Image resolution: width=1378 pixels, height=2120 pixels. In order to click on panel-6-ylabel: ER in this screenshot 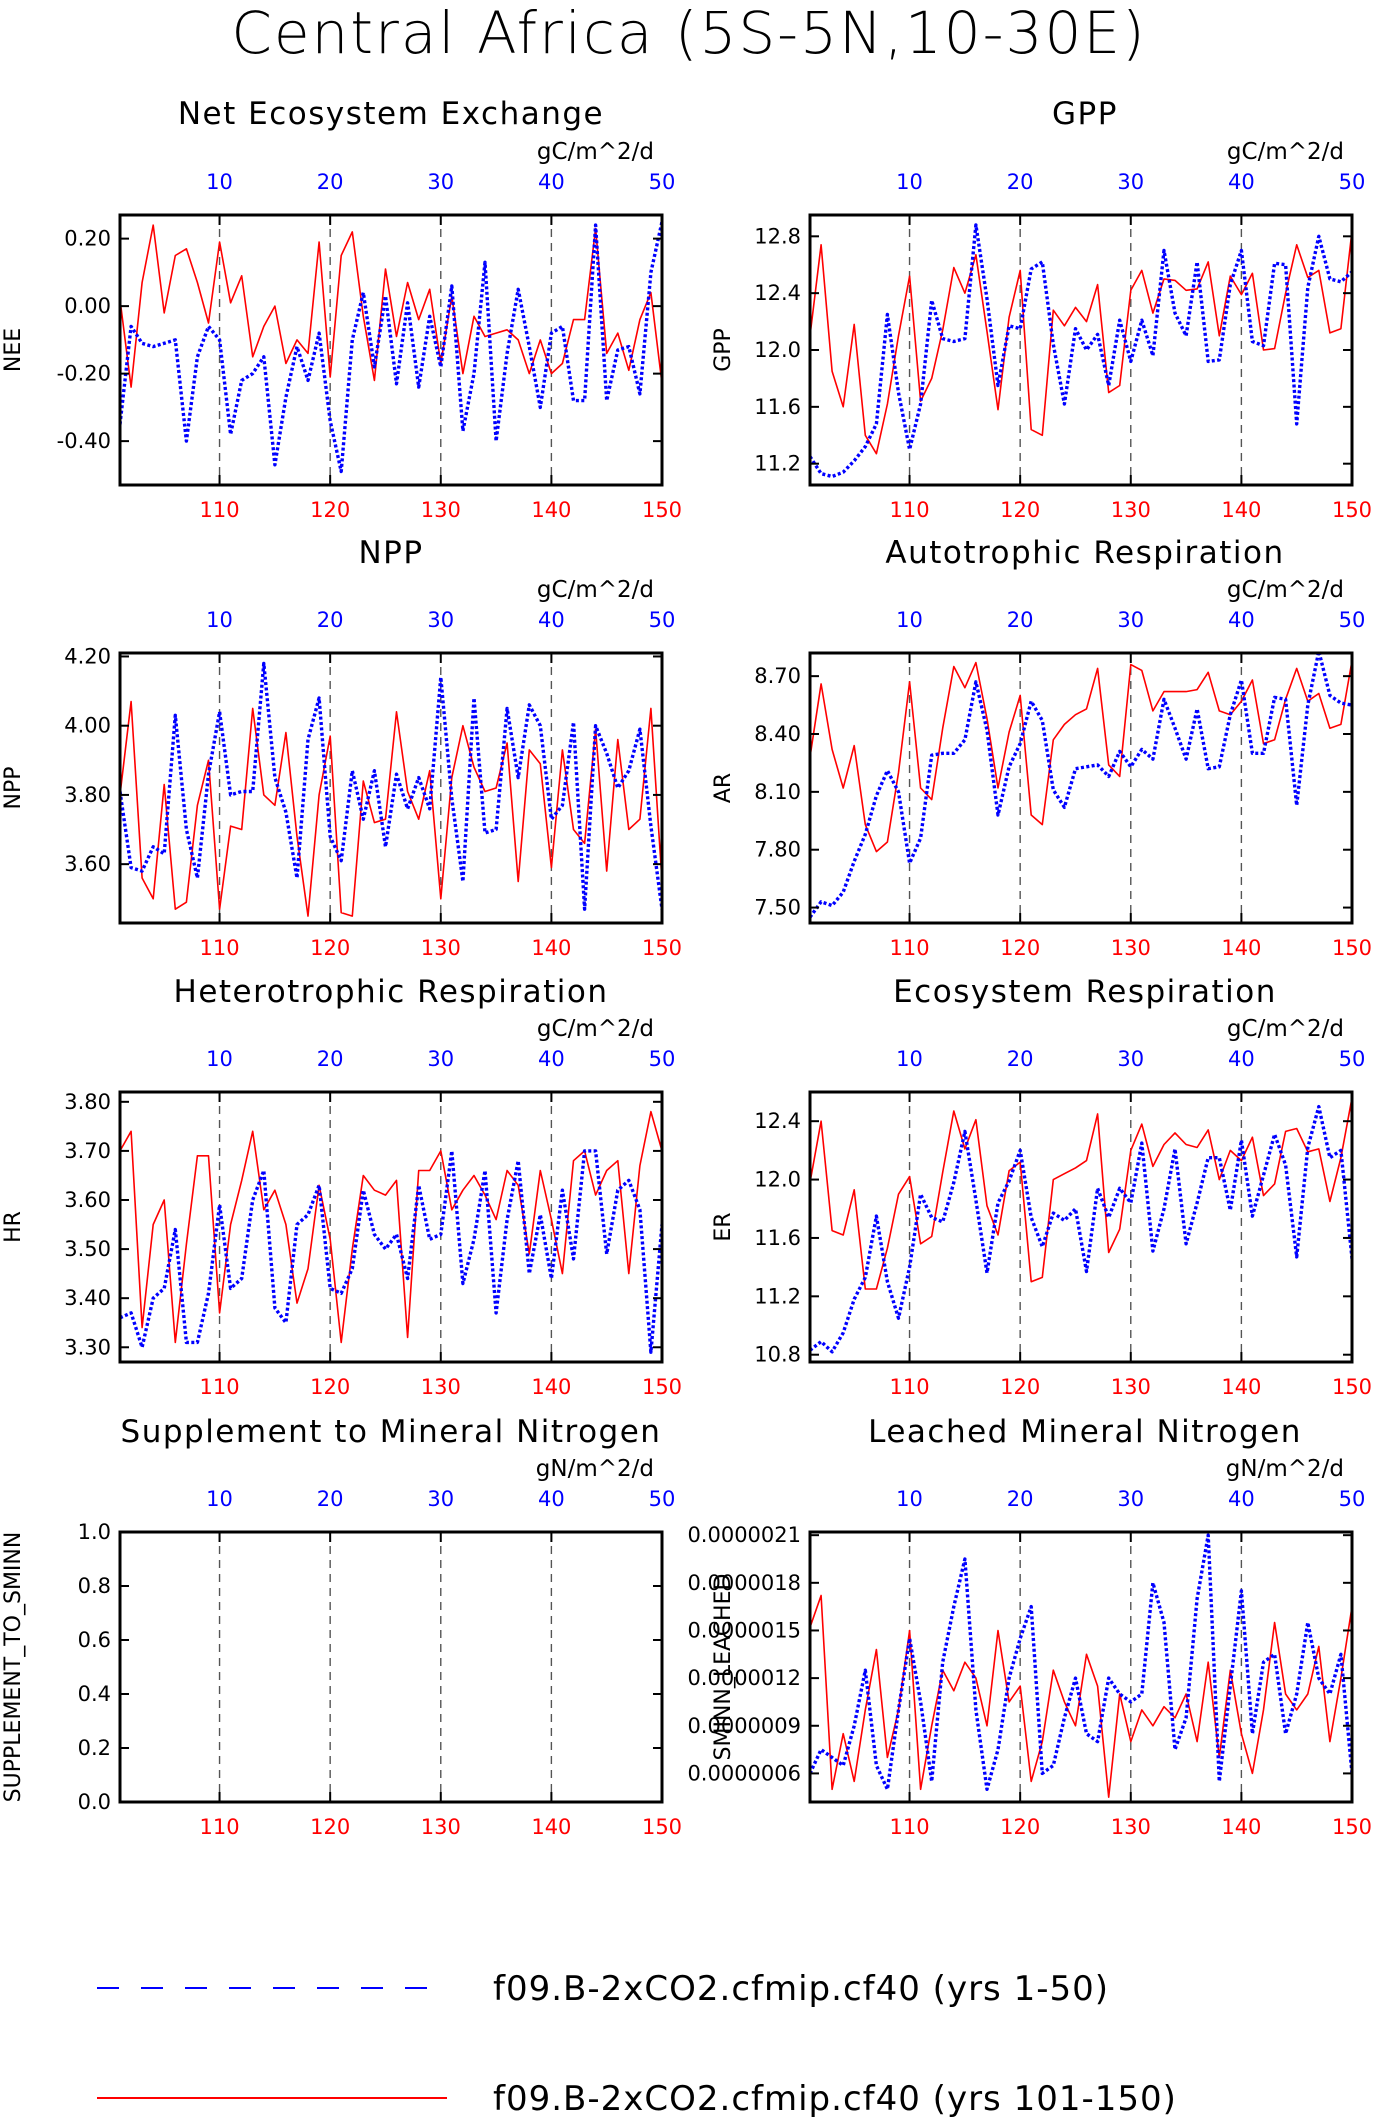, I will do `click(723, 1226)`.